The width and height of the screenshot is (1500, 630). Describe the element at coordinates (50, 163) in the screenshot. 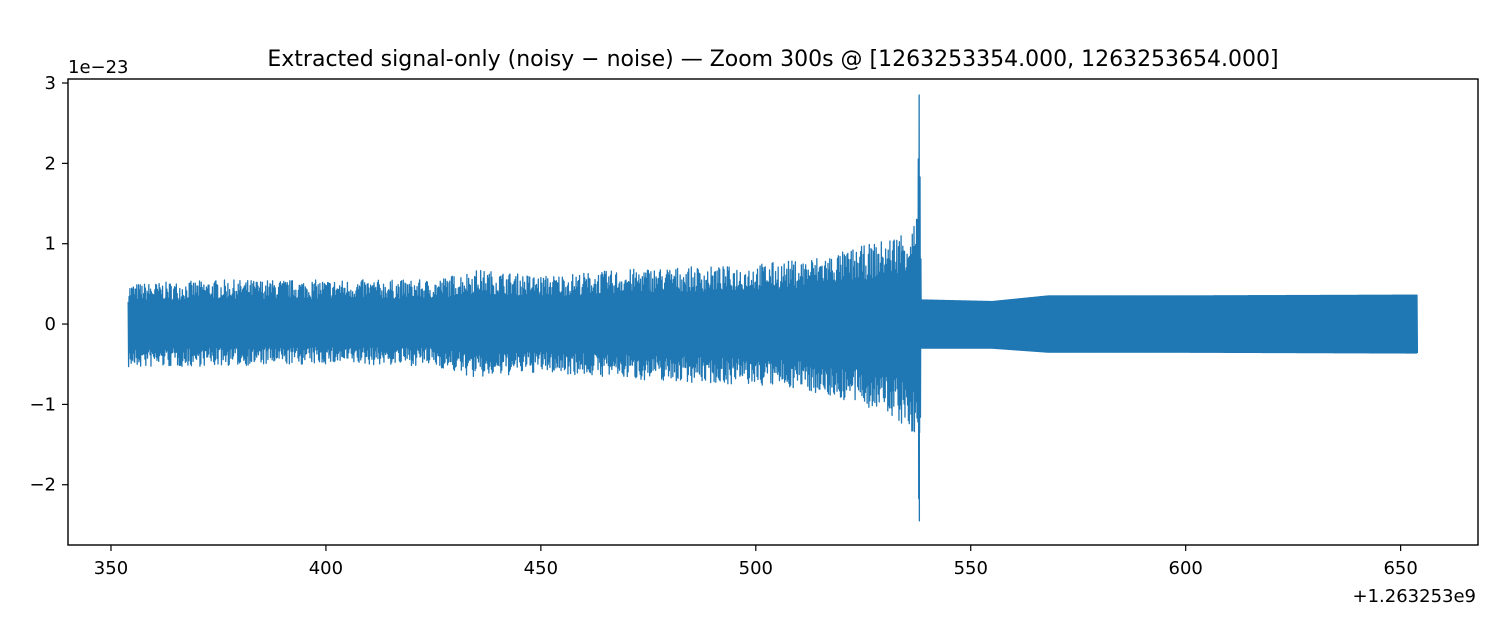

I see `y-tick-label: 2` at that location.